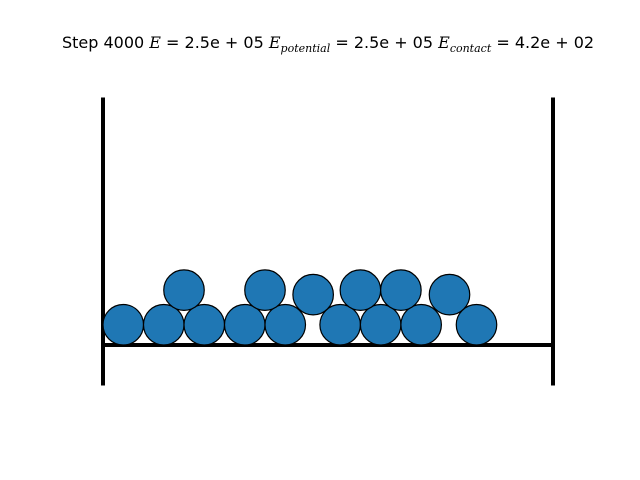 This screenshot has width=640, height=480. Describe the element at coordinates (471, 48) in the screenshot. I see `contact-energy-subscript: contact` at that location.